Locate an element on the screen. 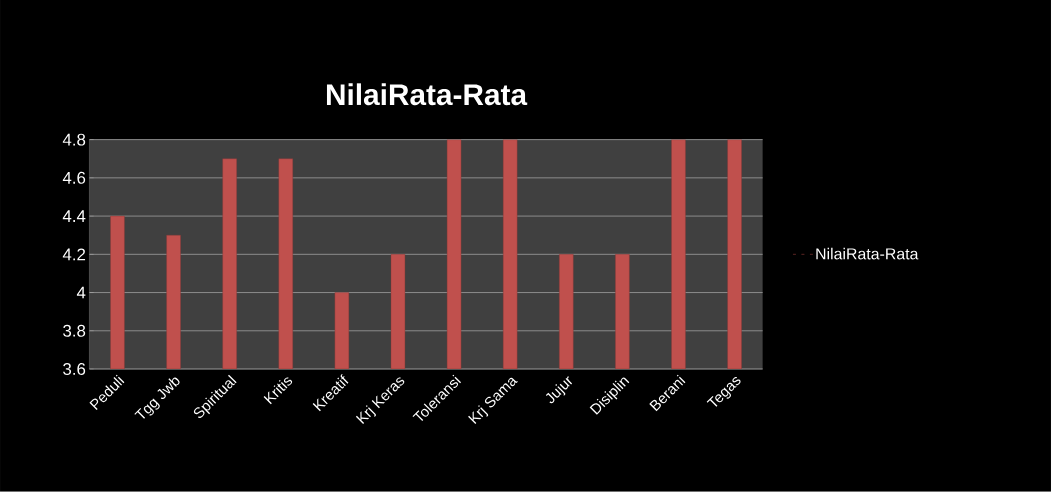 The width and height of the screenshot is (1051, 492). chart-title: NilaiRata-Rata is located at coordinates (427, 94).